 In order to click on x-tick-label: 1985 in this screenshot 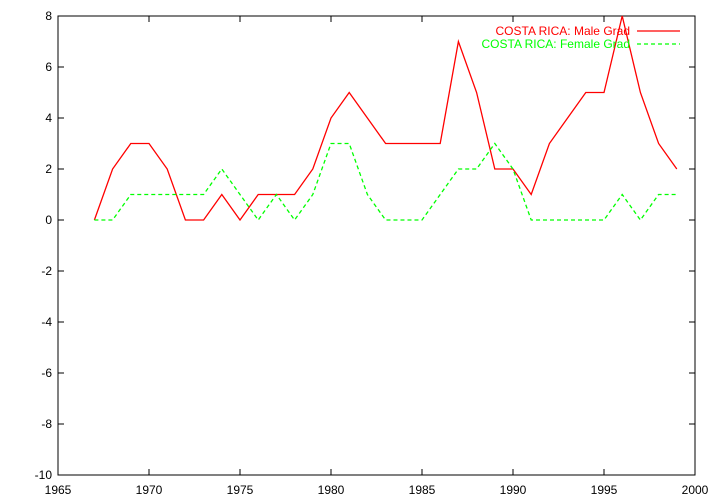, I will do `click(422, 490)`.